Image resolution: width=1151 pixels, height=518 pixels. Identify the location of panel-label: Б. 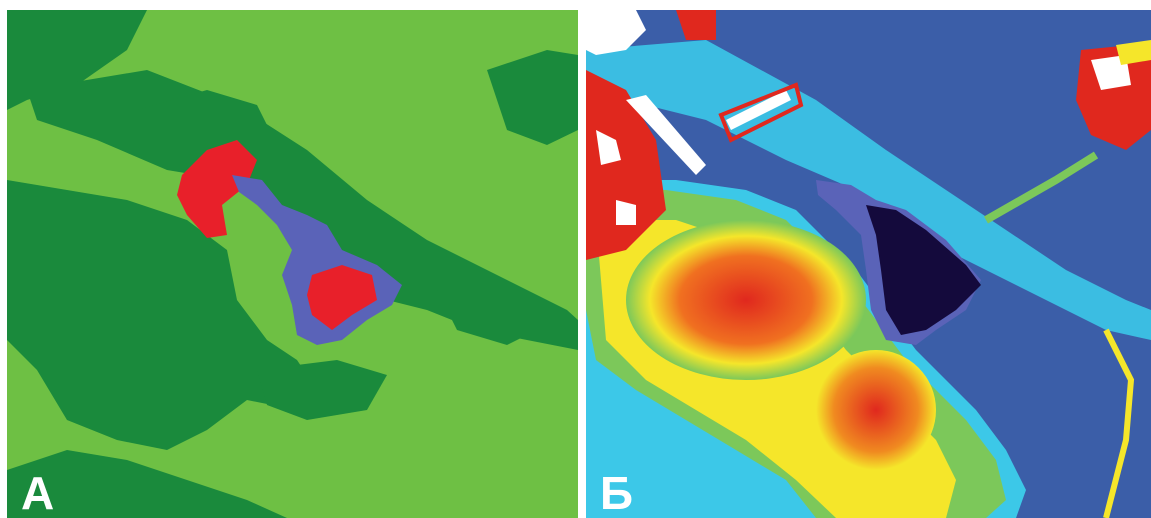
(617, 492).